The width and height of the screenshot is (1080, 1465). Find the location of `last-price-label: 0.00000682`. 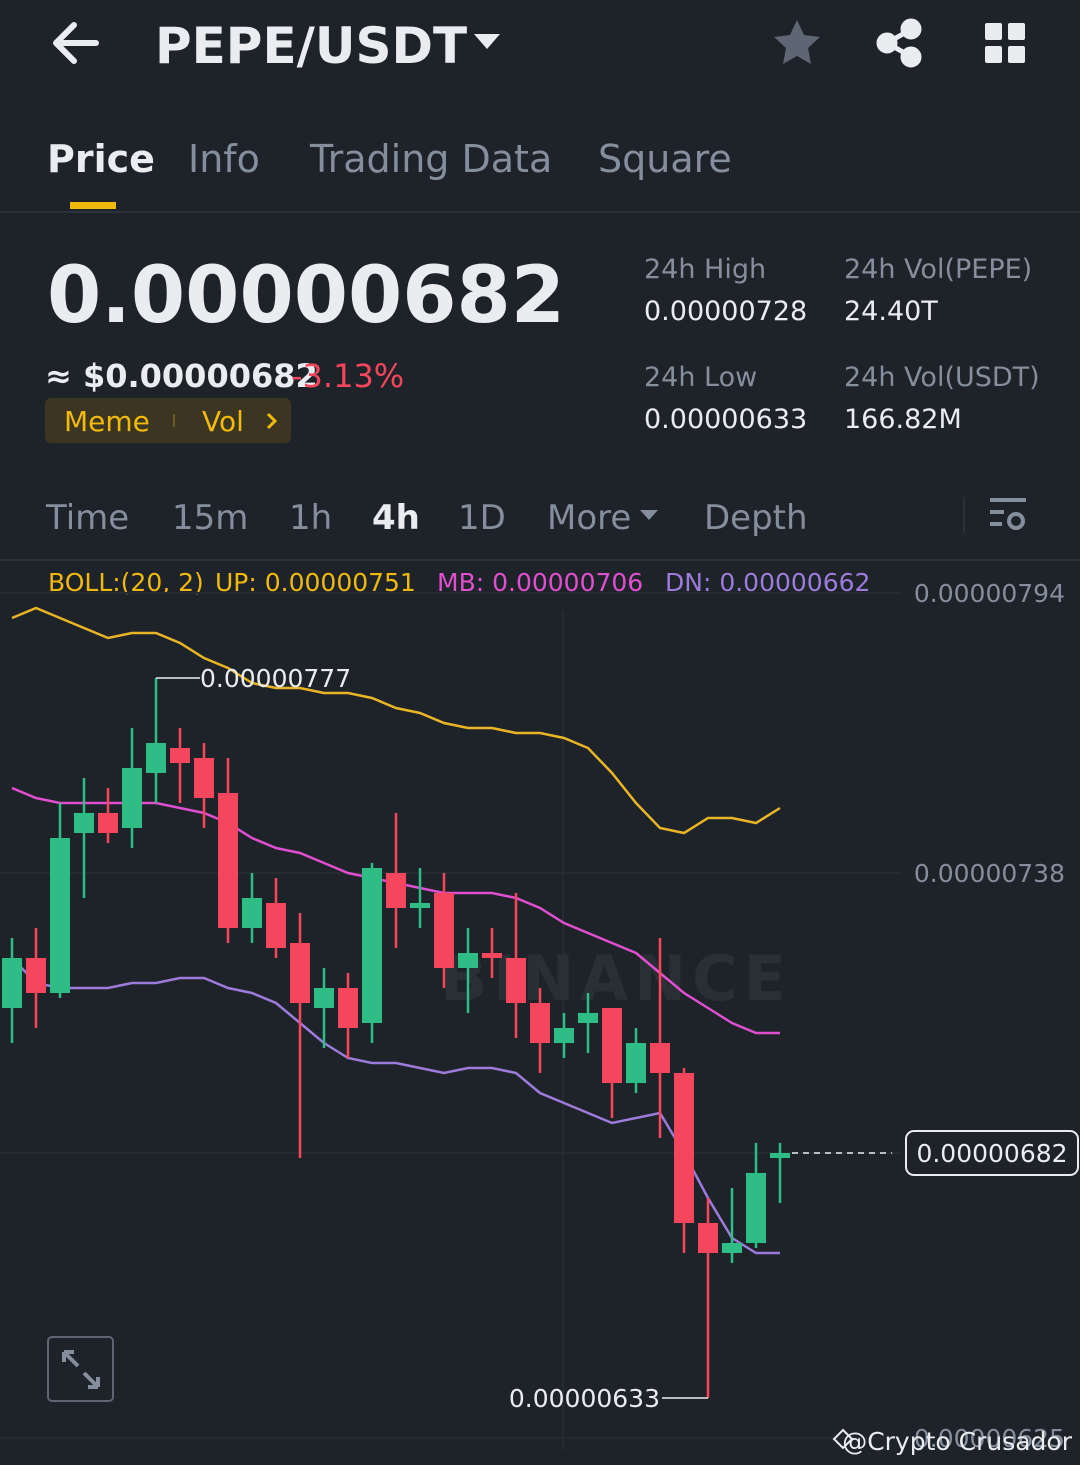

last-price-label: 0.00000682 is located at coordinates (991, 1153).